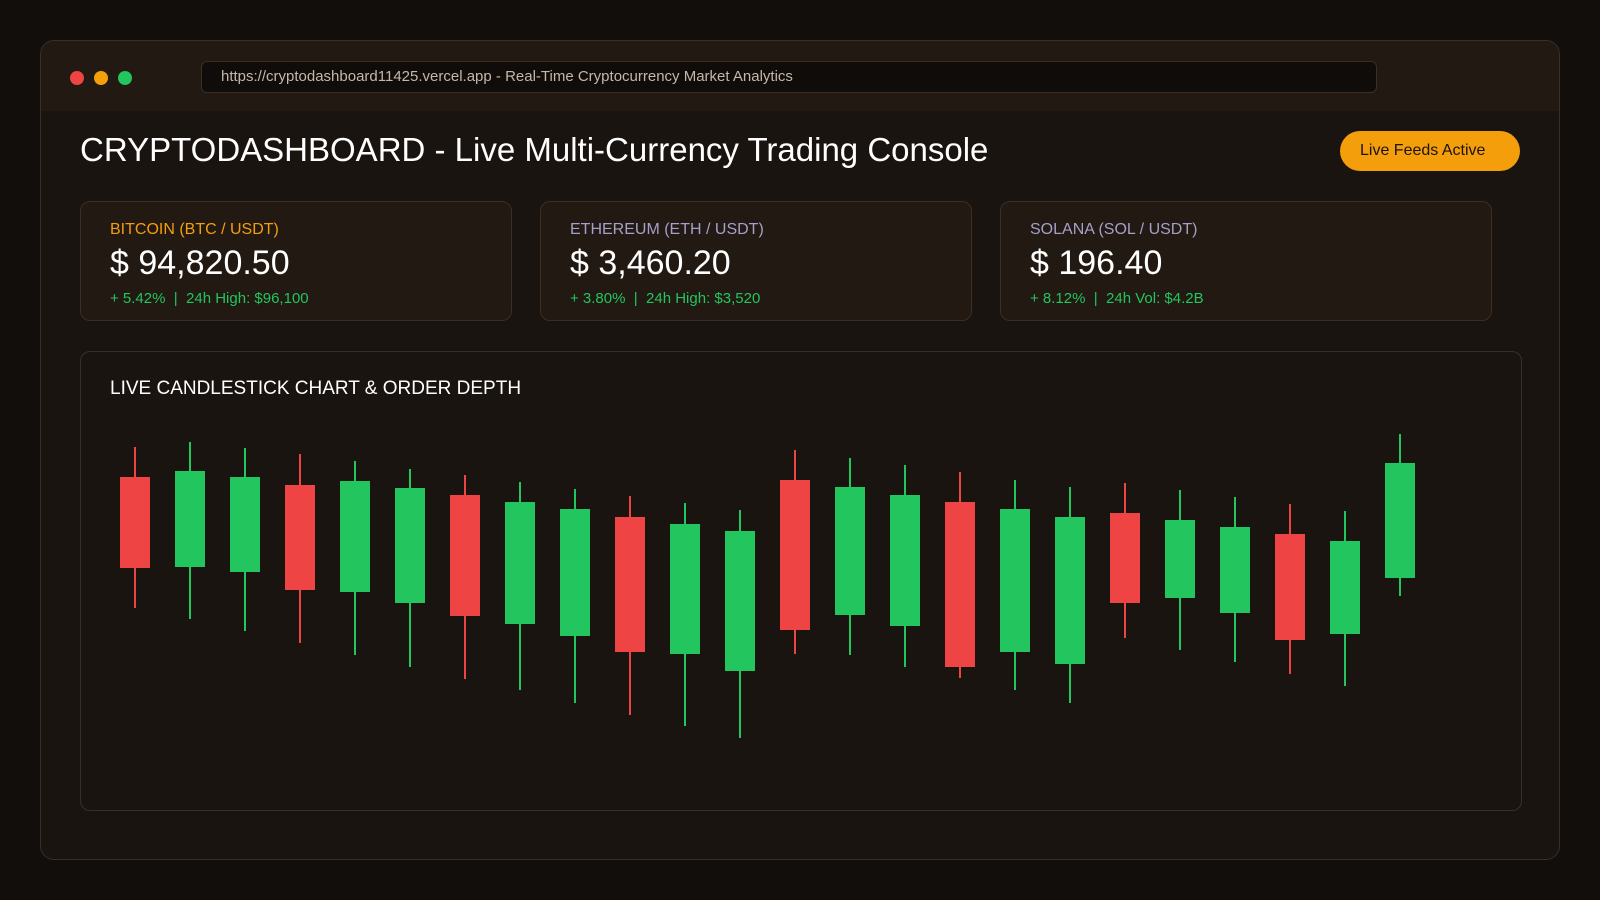  I want to click on ticker-label: ETHEREUM (ETH / USDT), so click(667, 229).